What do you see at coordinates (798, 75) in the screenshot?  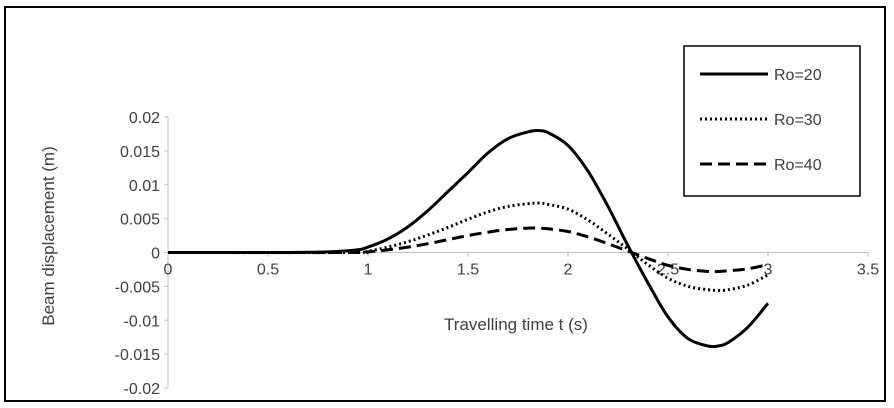 I see `legend-label-1: Ro=20` at bounding box center [798, 75].